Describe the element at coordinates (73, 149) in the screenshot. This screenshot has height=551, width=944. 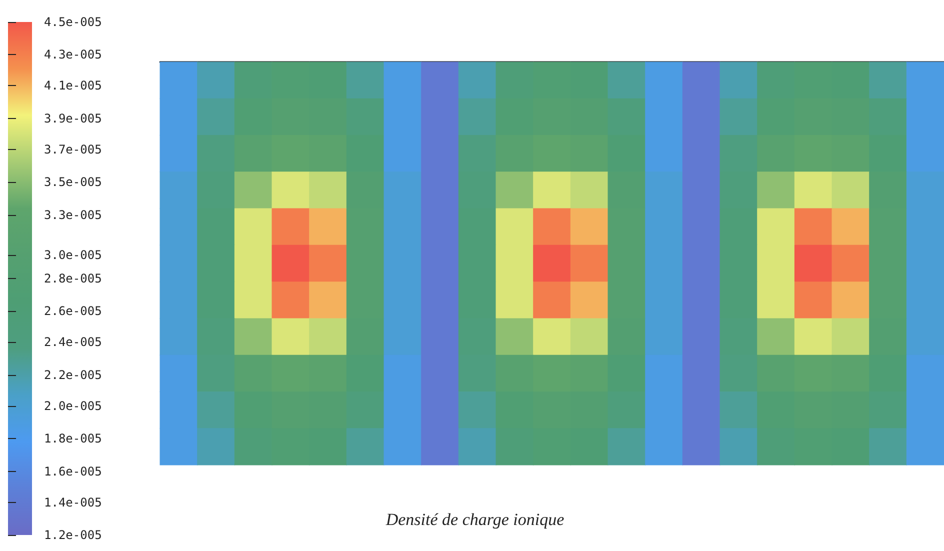
I see `color-bar-label: 3.7e-005` at that location.